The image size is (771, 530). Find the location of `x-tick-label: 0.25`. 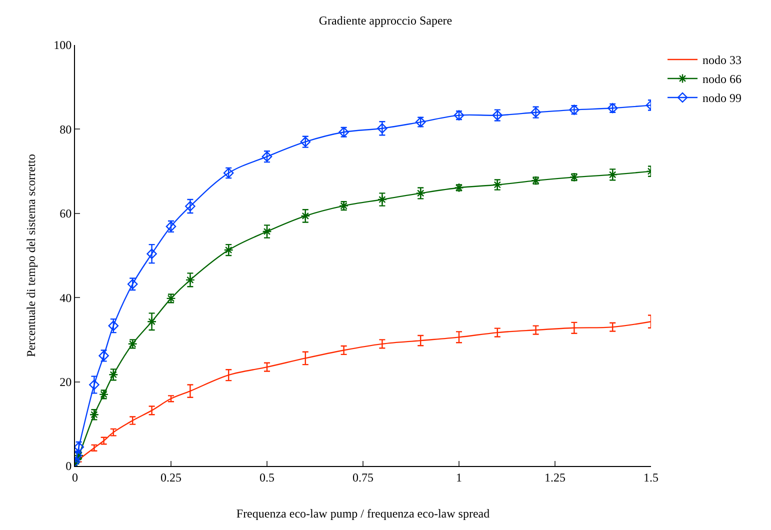

x-tick-label: 0.25 is located at coordinates (171, 477).